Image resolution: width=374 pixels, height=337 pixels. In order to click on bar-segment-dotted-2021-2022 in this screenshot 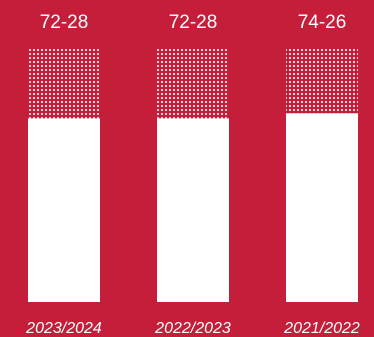, I will do `click(322, 80)`.